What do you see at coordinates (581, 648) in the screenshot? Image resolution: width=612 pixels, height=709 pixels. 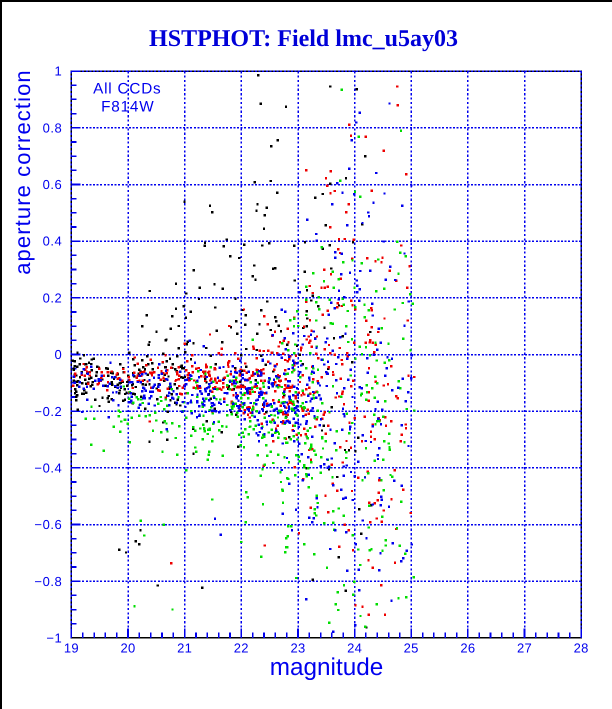 I see `svg-text: 28` at bounding box center [581, 648].